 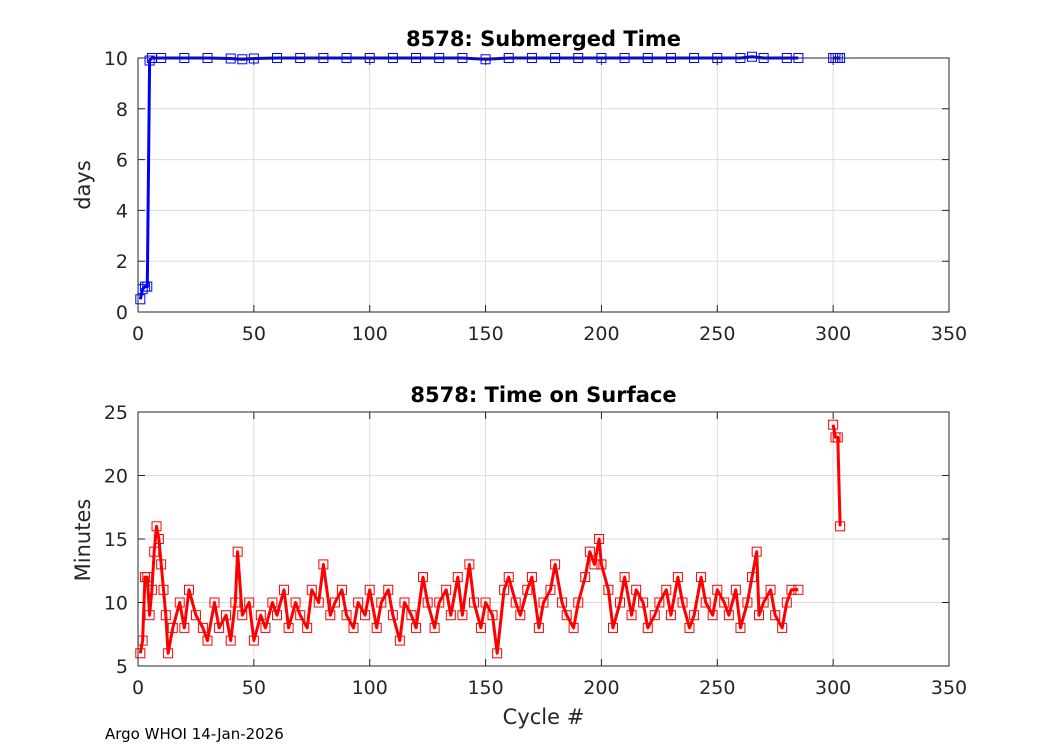 I want to click on y-tick-label: 8, so click(x=122, y=110).